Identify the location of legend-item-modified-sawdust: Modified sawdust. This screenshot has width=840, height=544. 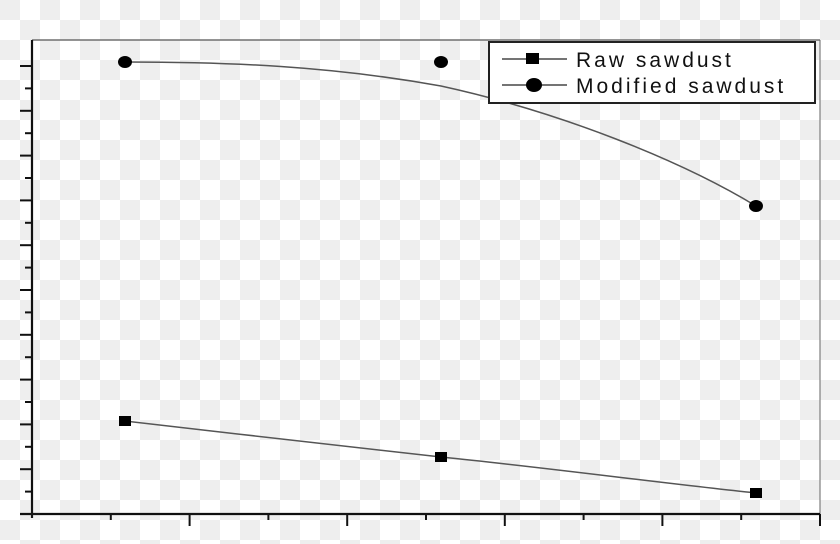
(644, 86).